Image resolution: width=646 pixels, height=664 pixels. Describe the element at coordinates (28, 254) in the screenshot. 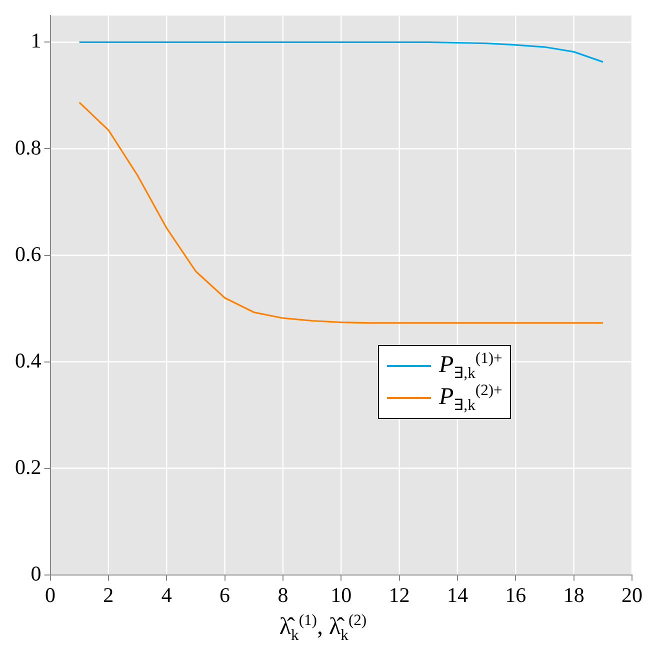

I see `y-tick-label: 0.6` at that location.